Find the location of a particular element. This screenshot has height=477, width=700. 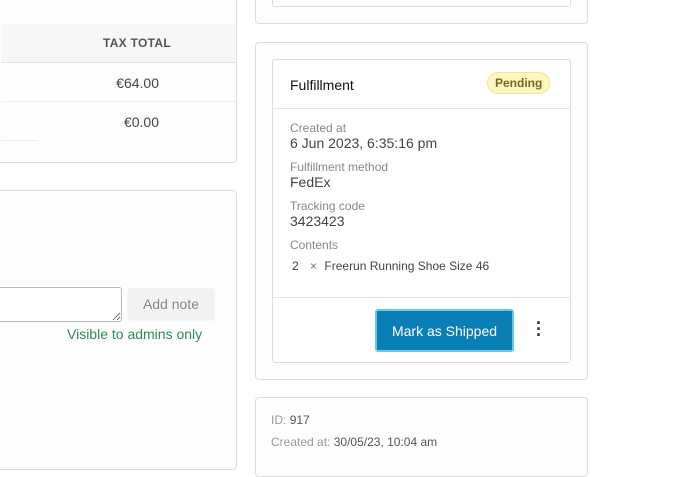

created-at-value: 6 Jun 2023, 6:35:16 pm is located at coordinates (364, 143).